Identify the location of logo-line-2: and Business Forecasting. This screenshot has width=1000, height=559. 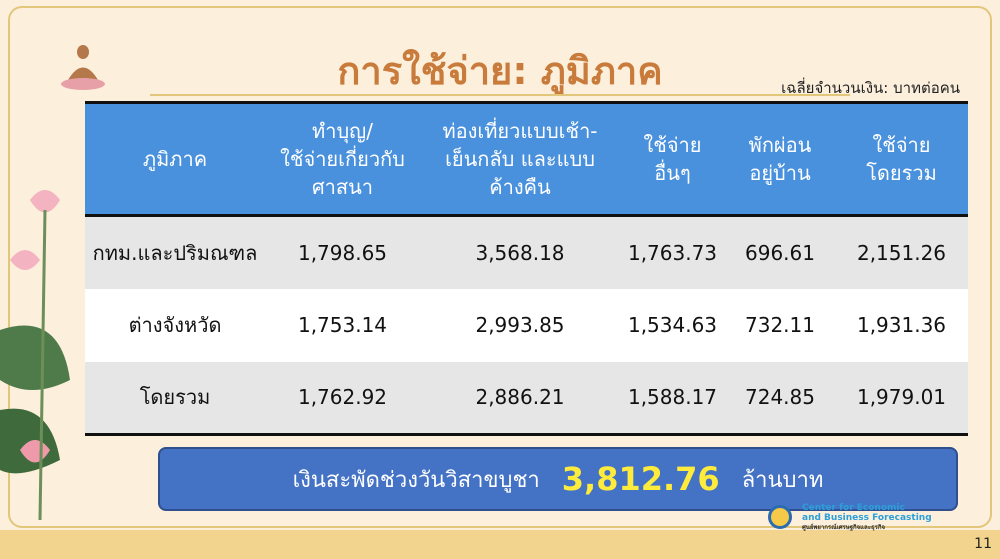
(867, 518).